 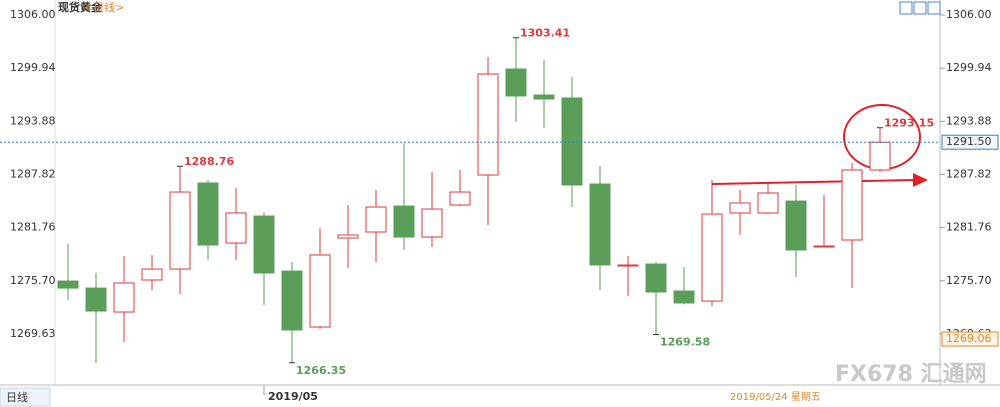 What do you see at coordinates (293, 396) in the screenshot?
I see `x-label: 2019/05` at bounding box center [293, 396].